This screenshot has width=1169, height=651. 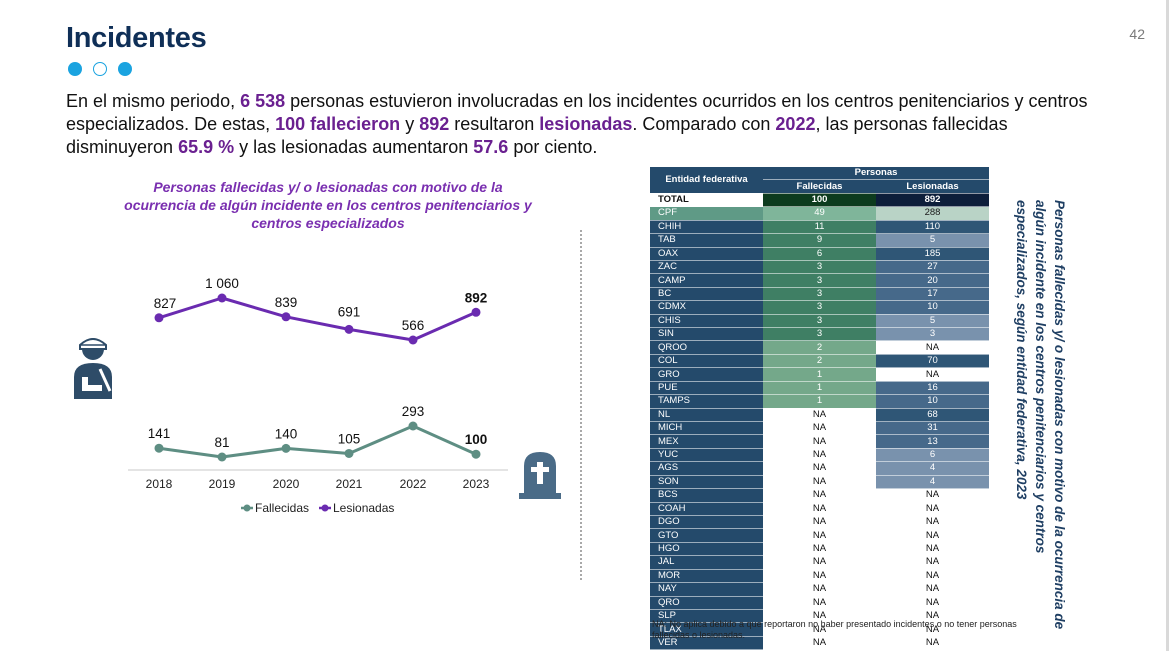 I want to click on table-row: YUC NA 6, so click(x=819, y=455).